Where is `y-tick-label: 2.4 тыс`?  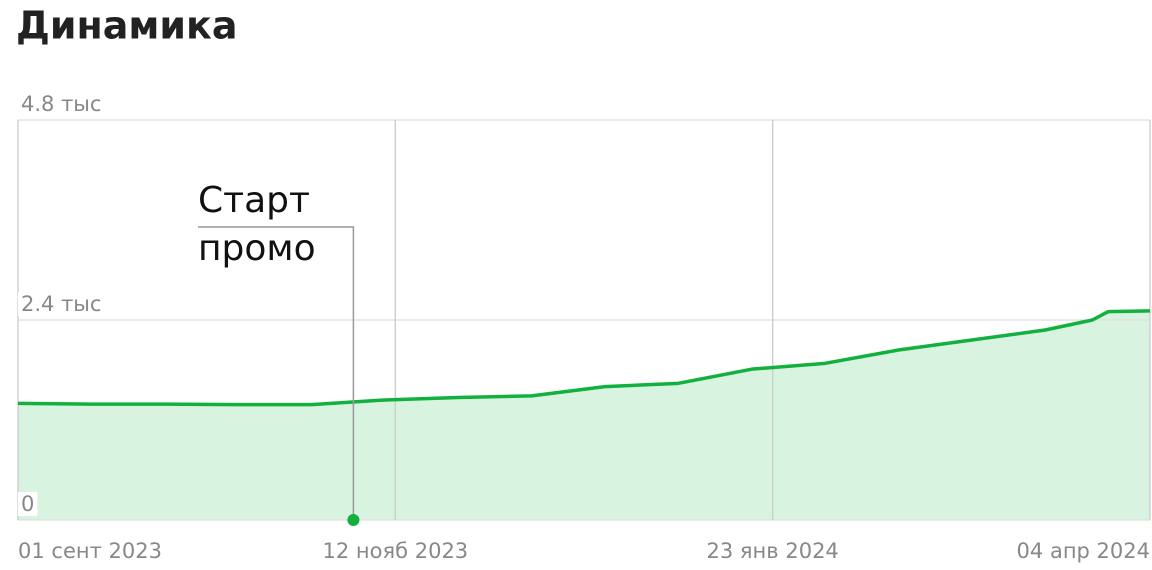 y-tick-label: 2.4 тыс is located at coordinates (61, 304).